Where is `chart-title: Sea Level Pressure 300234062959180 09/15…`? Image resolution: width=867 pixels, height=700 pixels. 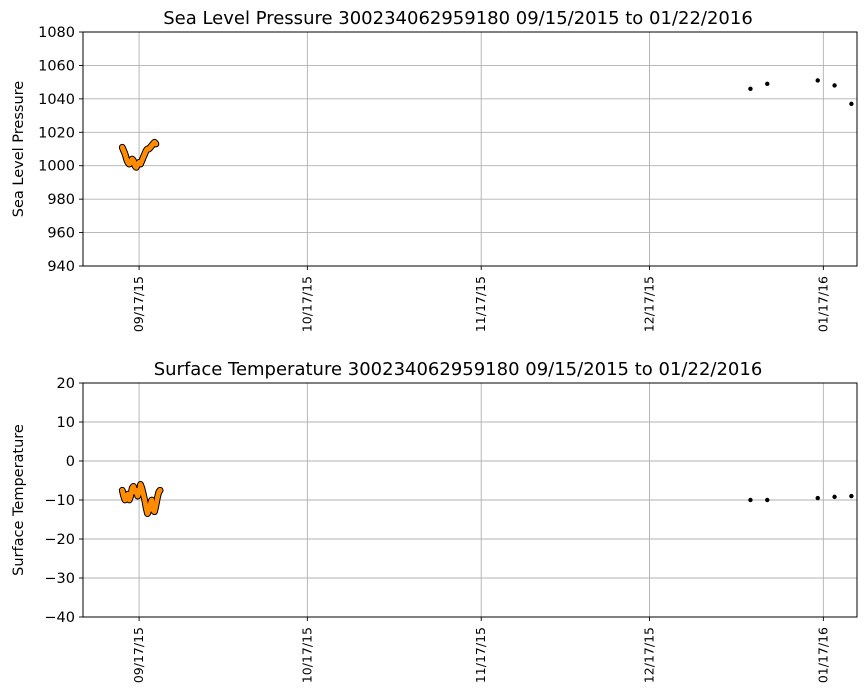 chart-title: Sea Level Pressure 300234062959180 09/15… is located at coordinates (458, 18).